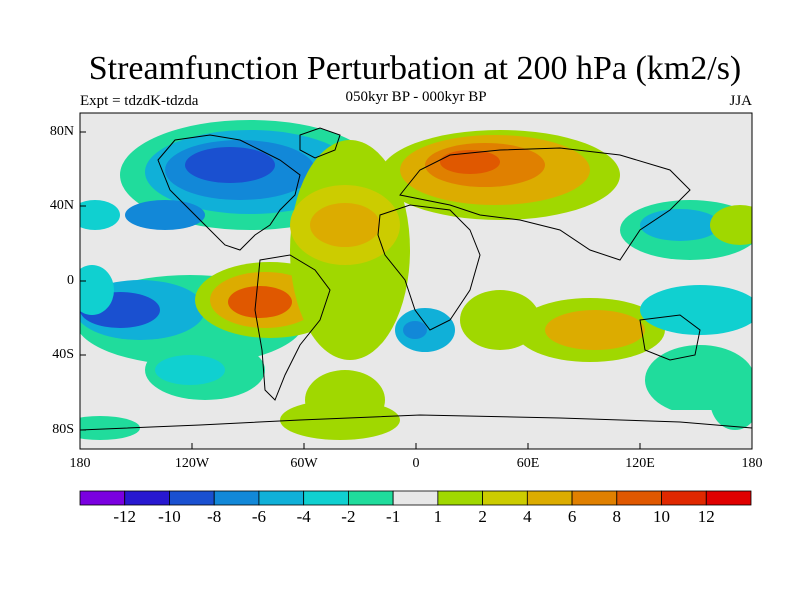 The height and width of the screenshot is (600, 800). I want to click on colorbar-label: -12, so click(125, 516).